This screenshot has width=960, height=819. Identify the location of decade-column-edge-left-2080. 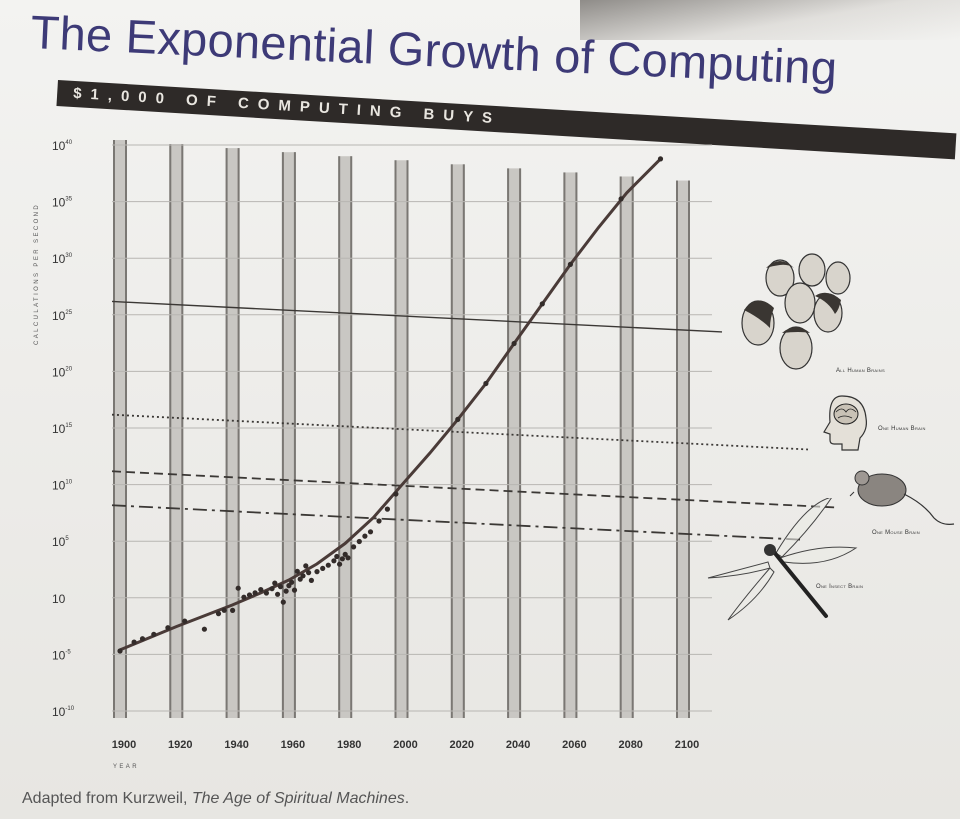
(620, 447).